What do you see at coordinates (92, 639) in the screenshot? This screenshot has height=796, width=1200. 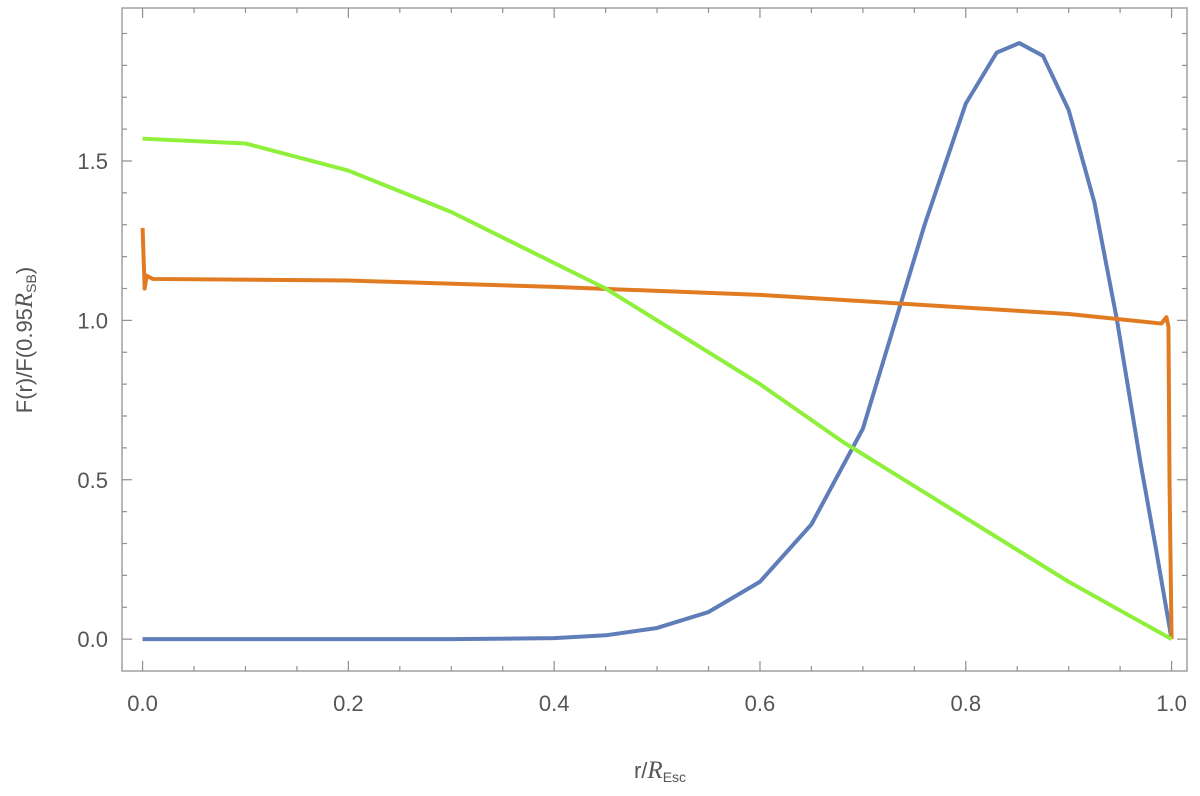 I see `y-tick-label: 0.0` at bounding box center [92, 639].